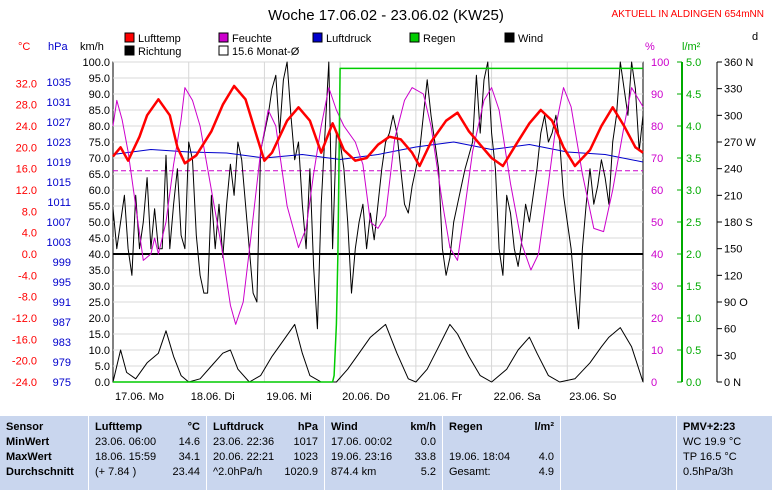  I want to click on stats-lufttemp-min-val: 14.6, so click(189, 442).